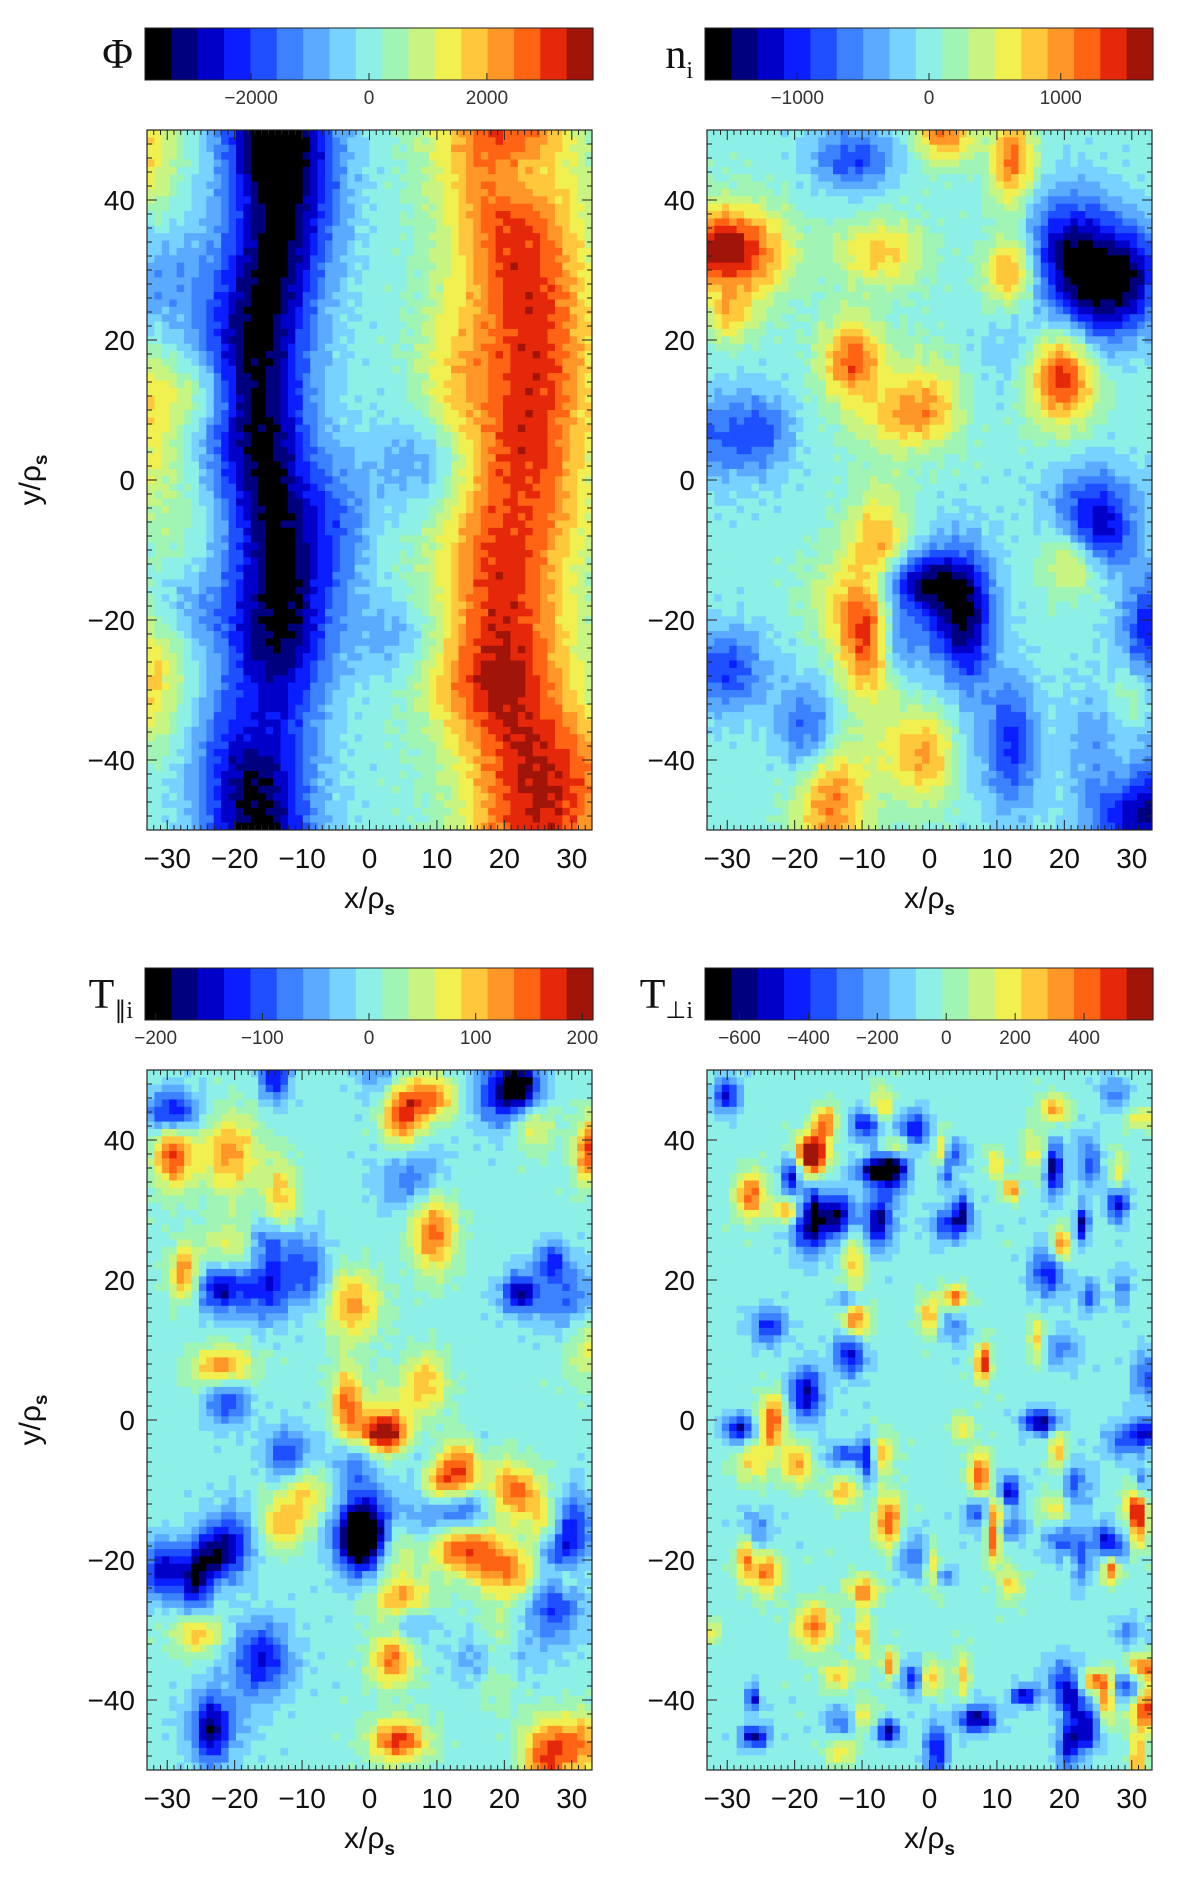  Describe the element at coordinates (117, 55) in the screenshot. I see `field-label-main: Φ` at that location.